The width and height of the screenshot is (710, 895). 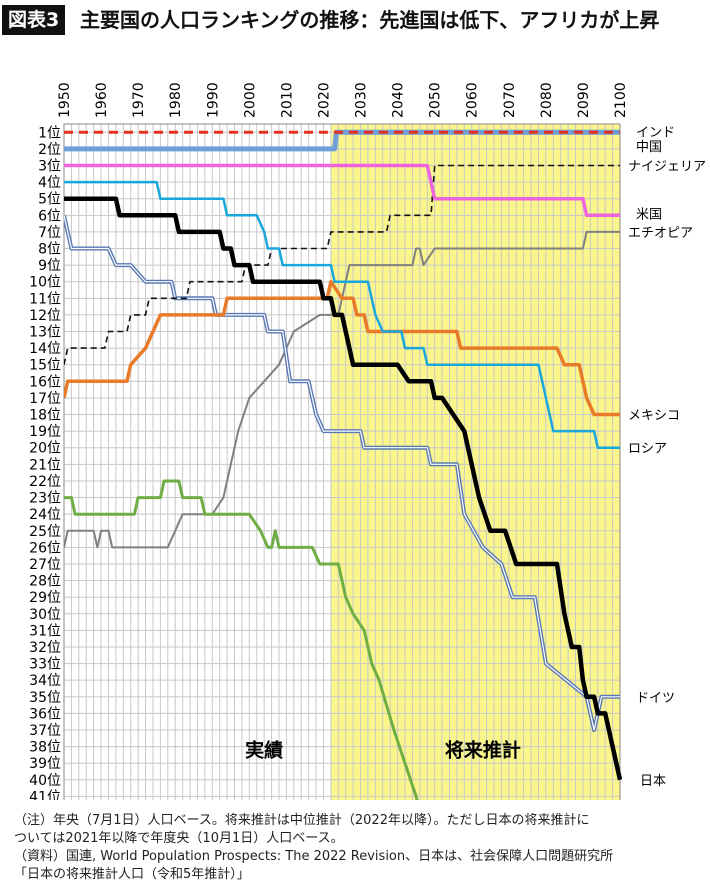 What do you see at coordinates (370, 20) in the screenshot?
I see `chart-title: 主要国の人口ランキングの推移：先進国は低下、アフリカが上昇` at bounding box center [370, 20].